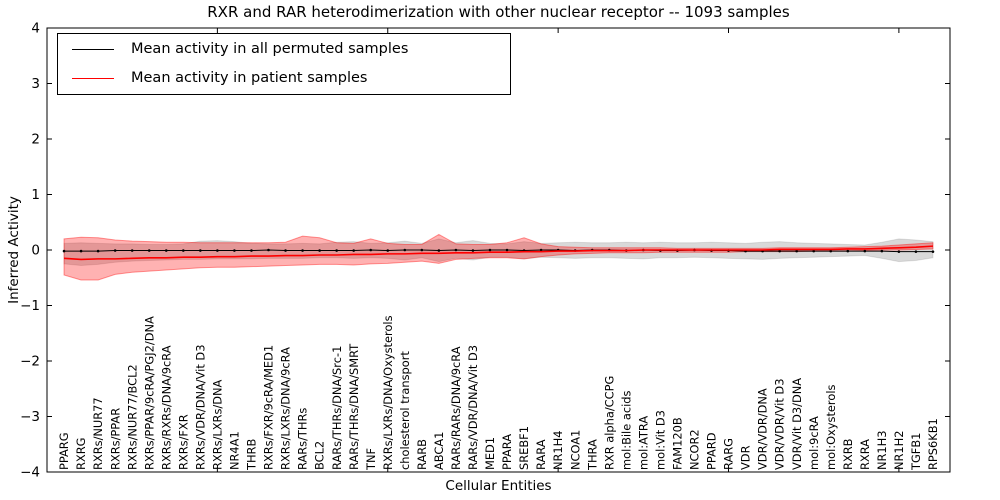 This screenshot has height=500, width=1000. What do you see at coordinates (695, 449) in the screenshot?
I see `x-category-label: NCOR2` at bounding box center [695, 449].